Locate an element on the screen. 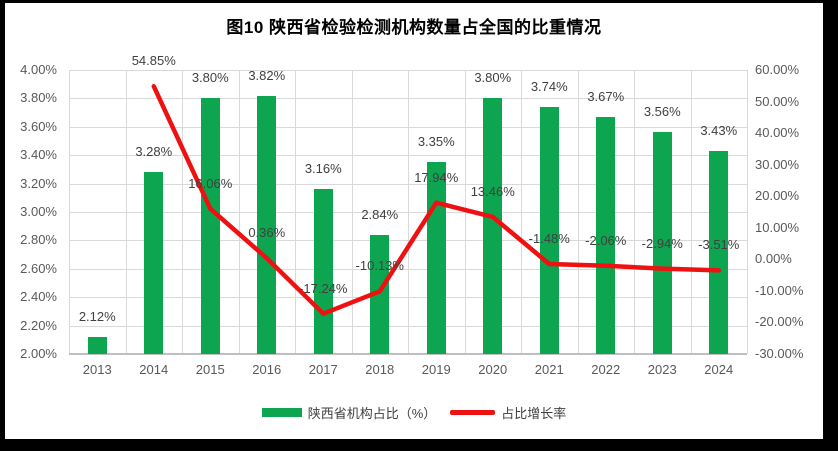 Image resolution: width=838 pixels, height=451 pixels. legend-label: 陕西省机构占比（%） is located at coordinates (372, 413).